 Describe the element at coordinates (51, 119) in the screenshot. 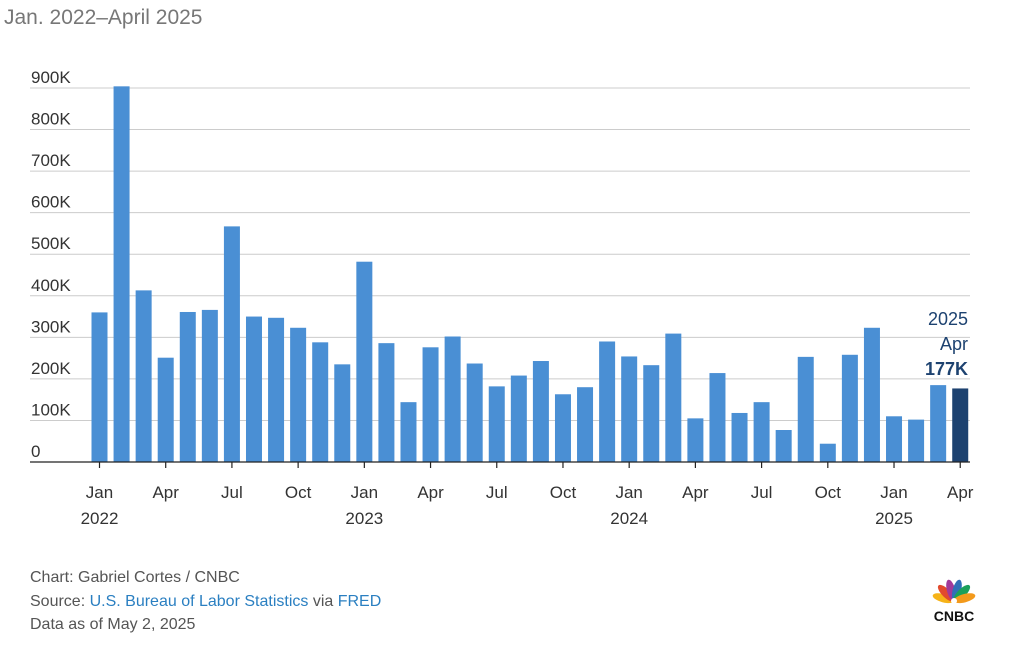

I see `y-tick-label: 800K` at that location.